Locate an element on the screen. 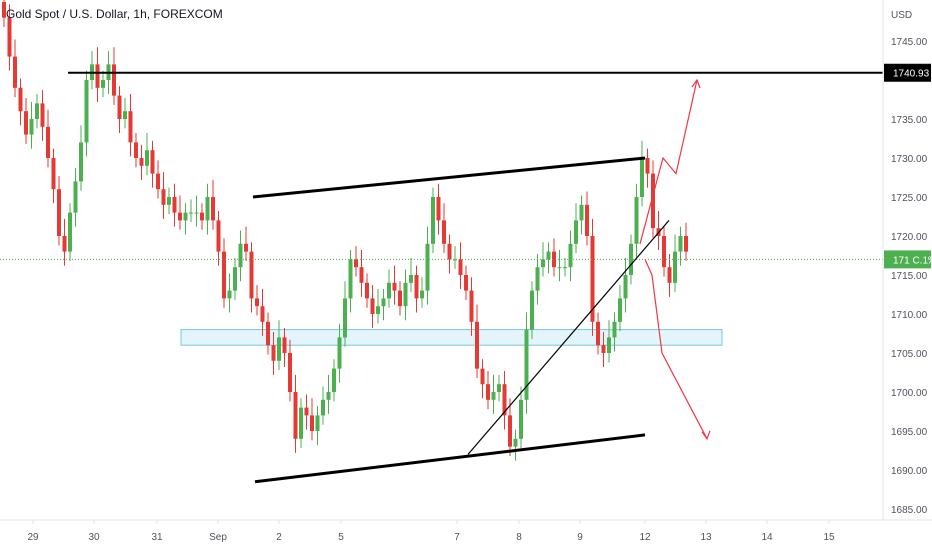  current-price-tag is located at coordinates (907, 259).